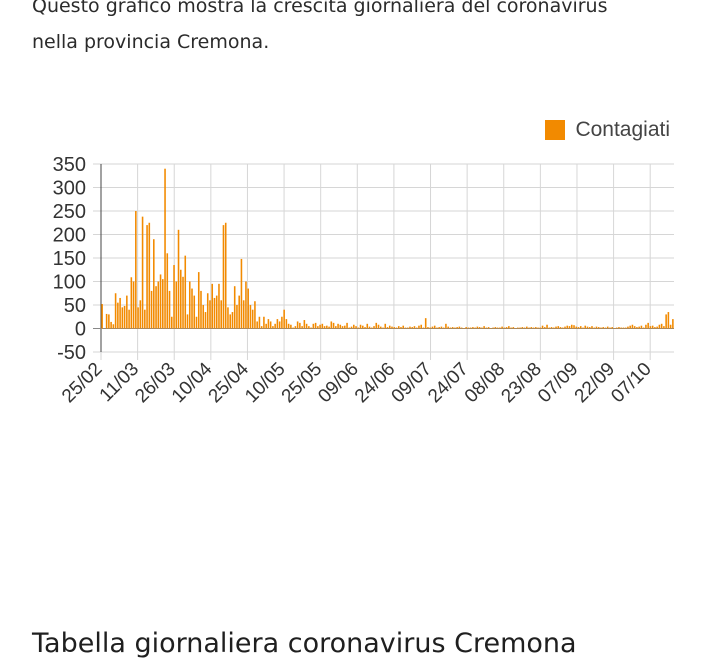  I want to click on y-tick-label: -50, so click(71, 353).